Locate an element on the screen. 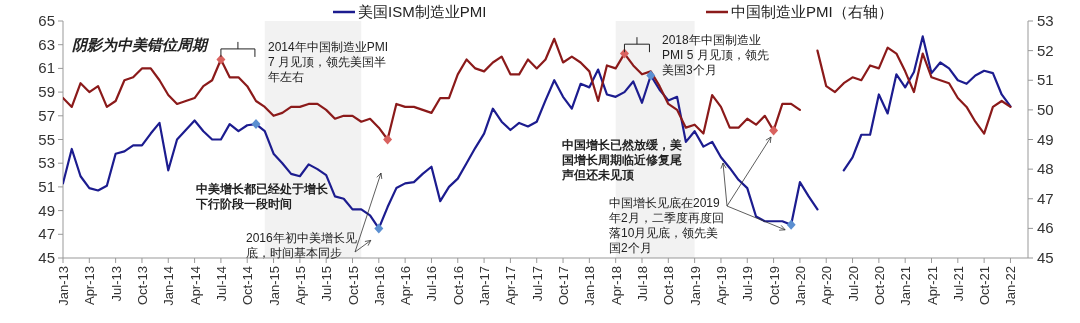  x-tick-label: Jan-14 is located at coordinates (169, 286).